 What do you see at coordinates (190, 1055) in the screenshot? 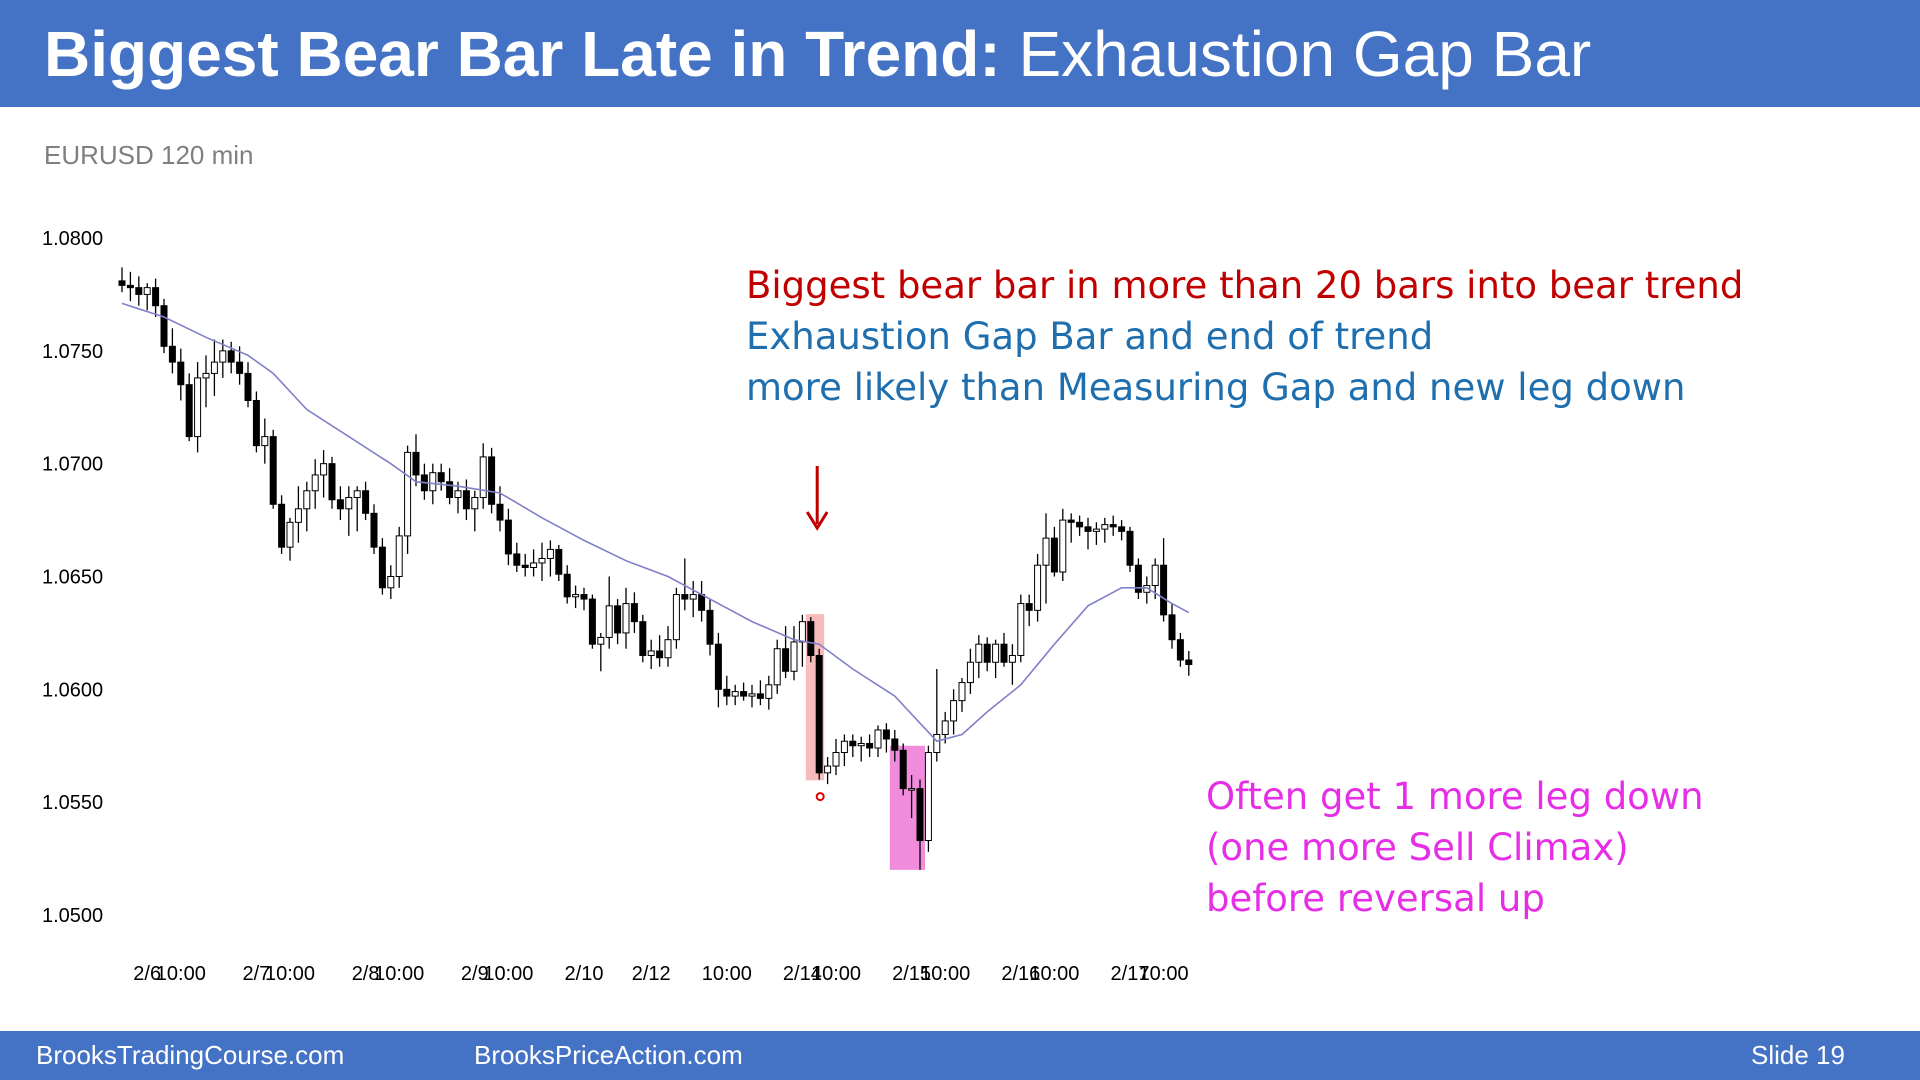
I see `footer-left-link: BrooksTradingCourse.com` at bounding box center [190, 1055].